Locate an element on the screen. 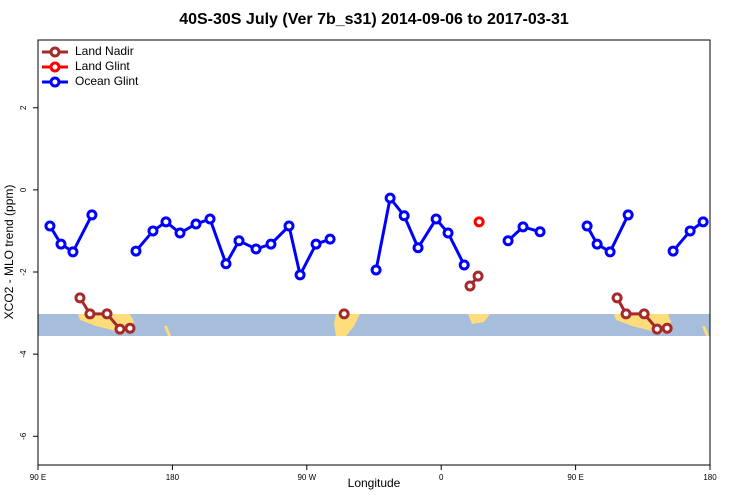  land-nz is located at coordinates (167, 331).